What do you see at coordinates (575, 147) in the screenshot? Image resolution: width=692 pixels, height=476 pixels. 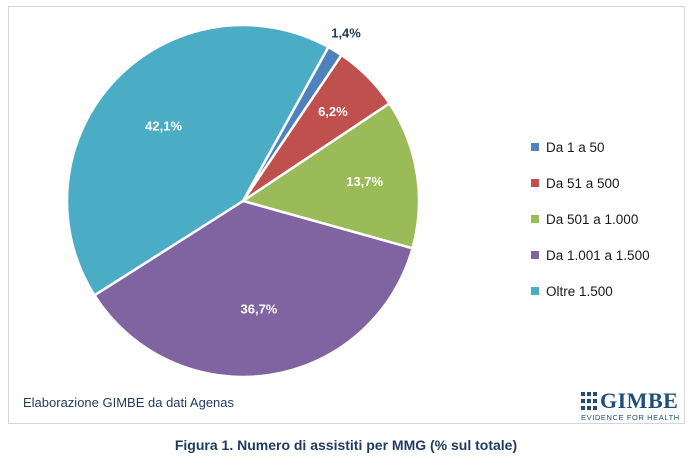 I see `legend-label: Da 1 a 50` at bounding box center [575, 147].